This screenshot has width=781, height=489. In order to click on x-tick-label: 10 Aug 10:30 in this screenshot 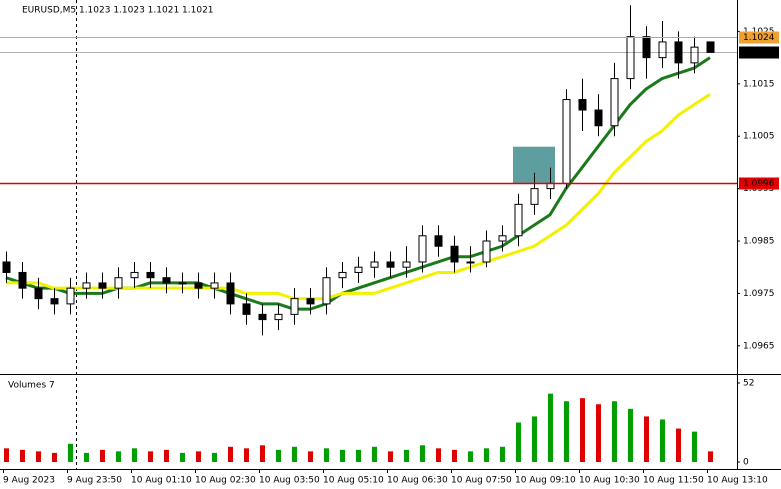, I will do `click(609, 481)`.